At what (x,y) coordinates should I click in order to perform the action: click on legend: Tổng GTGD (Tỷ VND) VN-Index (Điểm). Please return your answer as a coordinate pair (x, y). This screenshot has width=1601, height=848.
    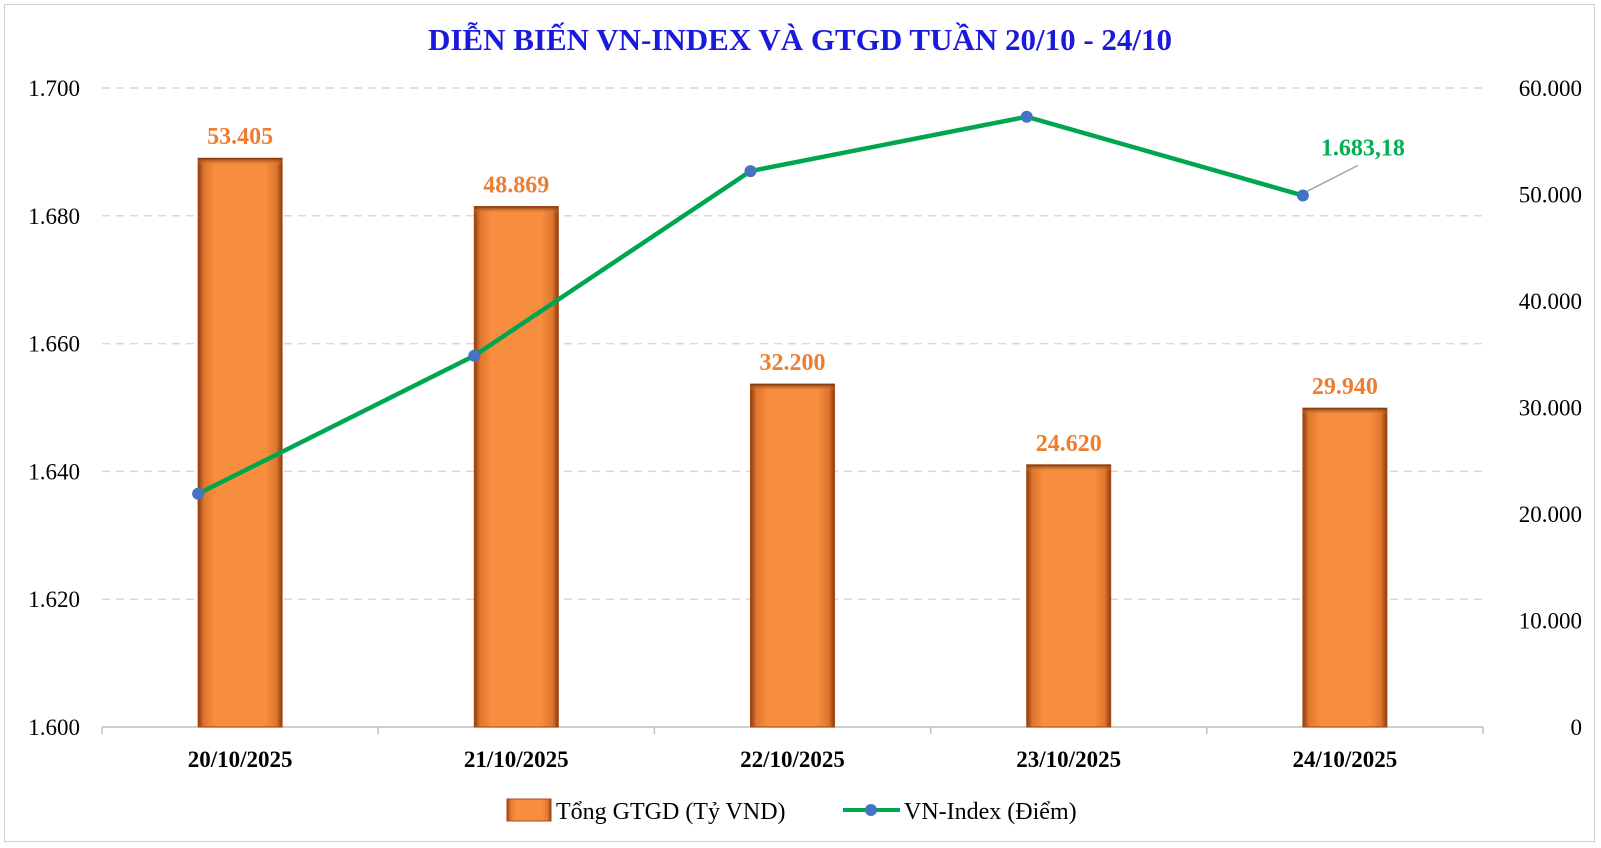
    Looking at the image, I should click on (791, 811).